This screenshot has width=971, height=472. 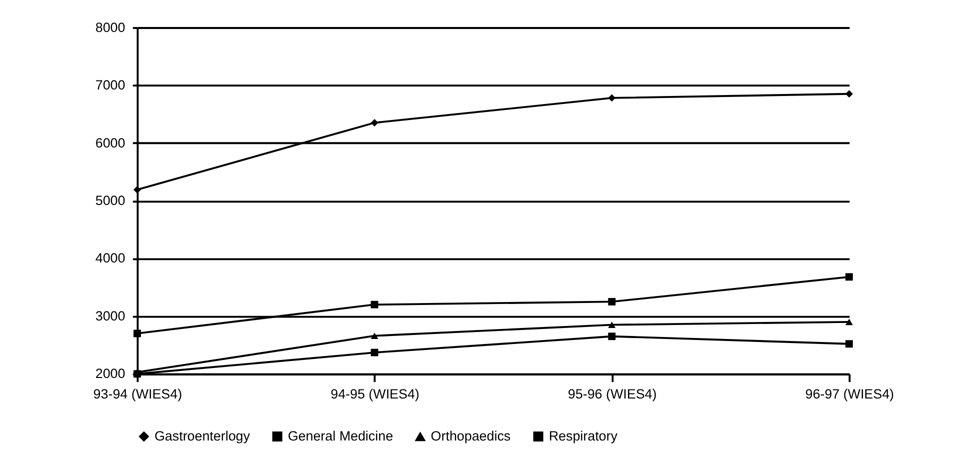 I want to click on legend-label: General Medicine, so click(x=341, y=436).